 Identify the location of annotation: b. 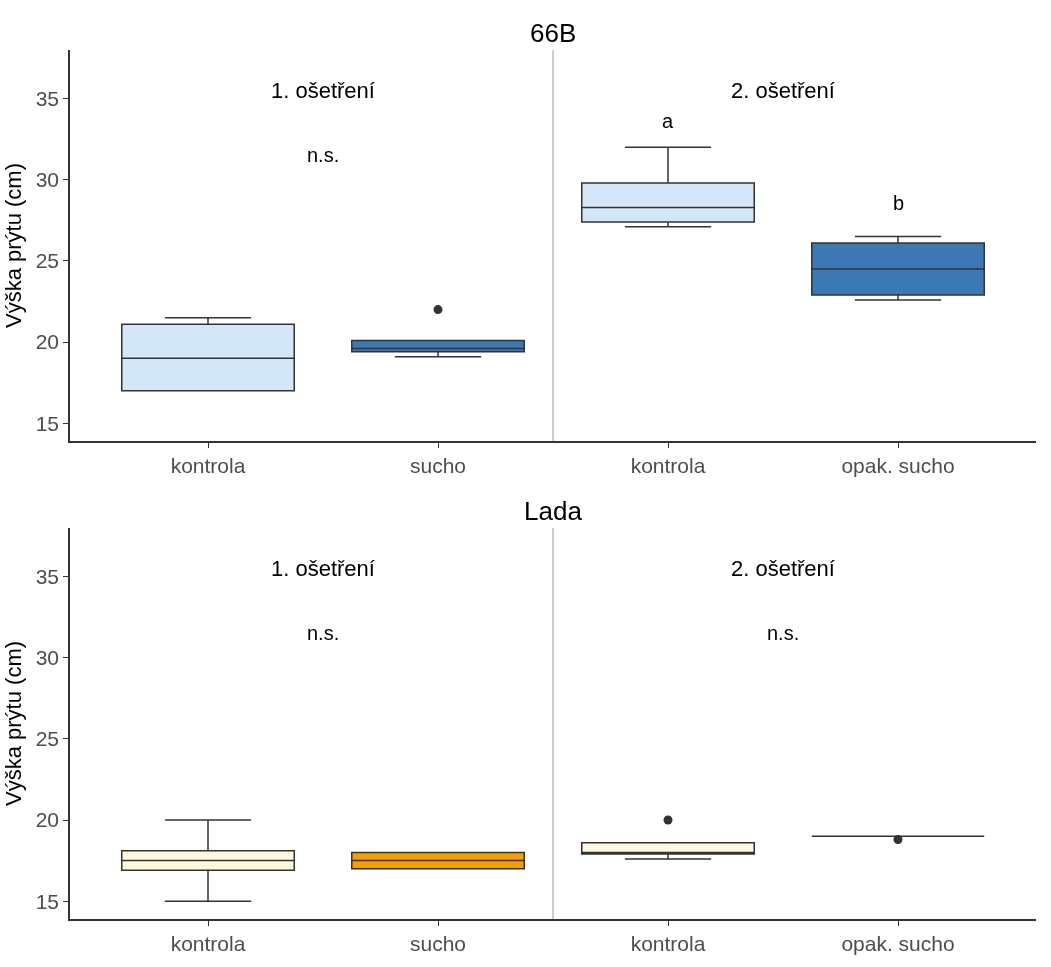
(899, 203).